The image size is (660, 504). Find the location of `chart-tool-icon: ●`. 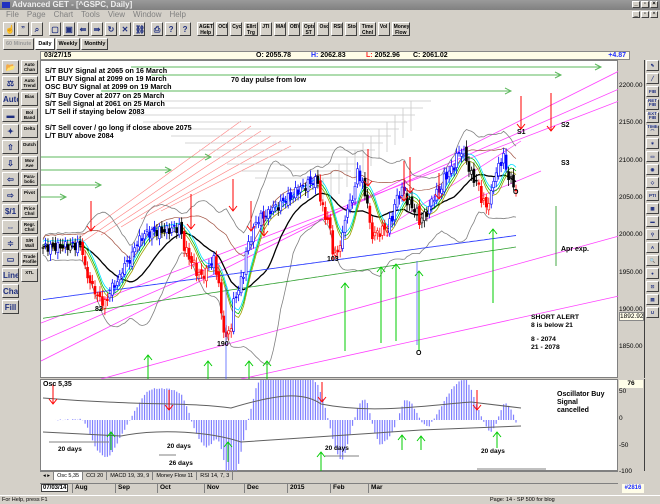

chart-tool-icon: ● is located at coordinates (652, 273).